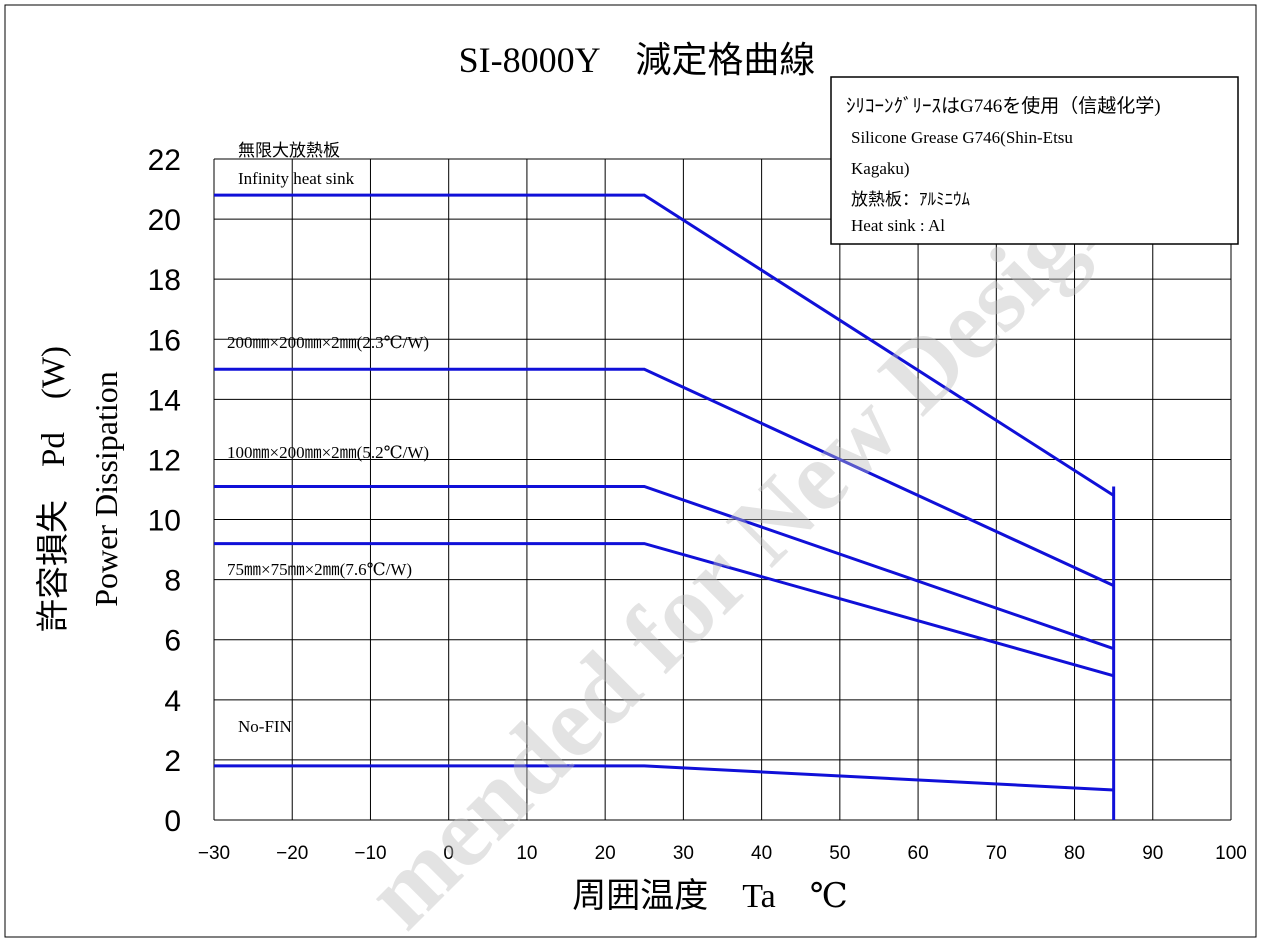 Image resolution: width=1261 pixels, height=947 pixels. Describe the element at coordinates (164, 460) in the screenshot. I see `y-tick-label: 12` at that location.